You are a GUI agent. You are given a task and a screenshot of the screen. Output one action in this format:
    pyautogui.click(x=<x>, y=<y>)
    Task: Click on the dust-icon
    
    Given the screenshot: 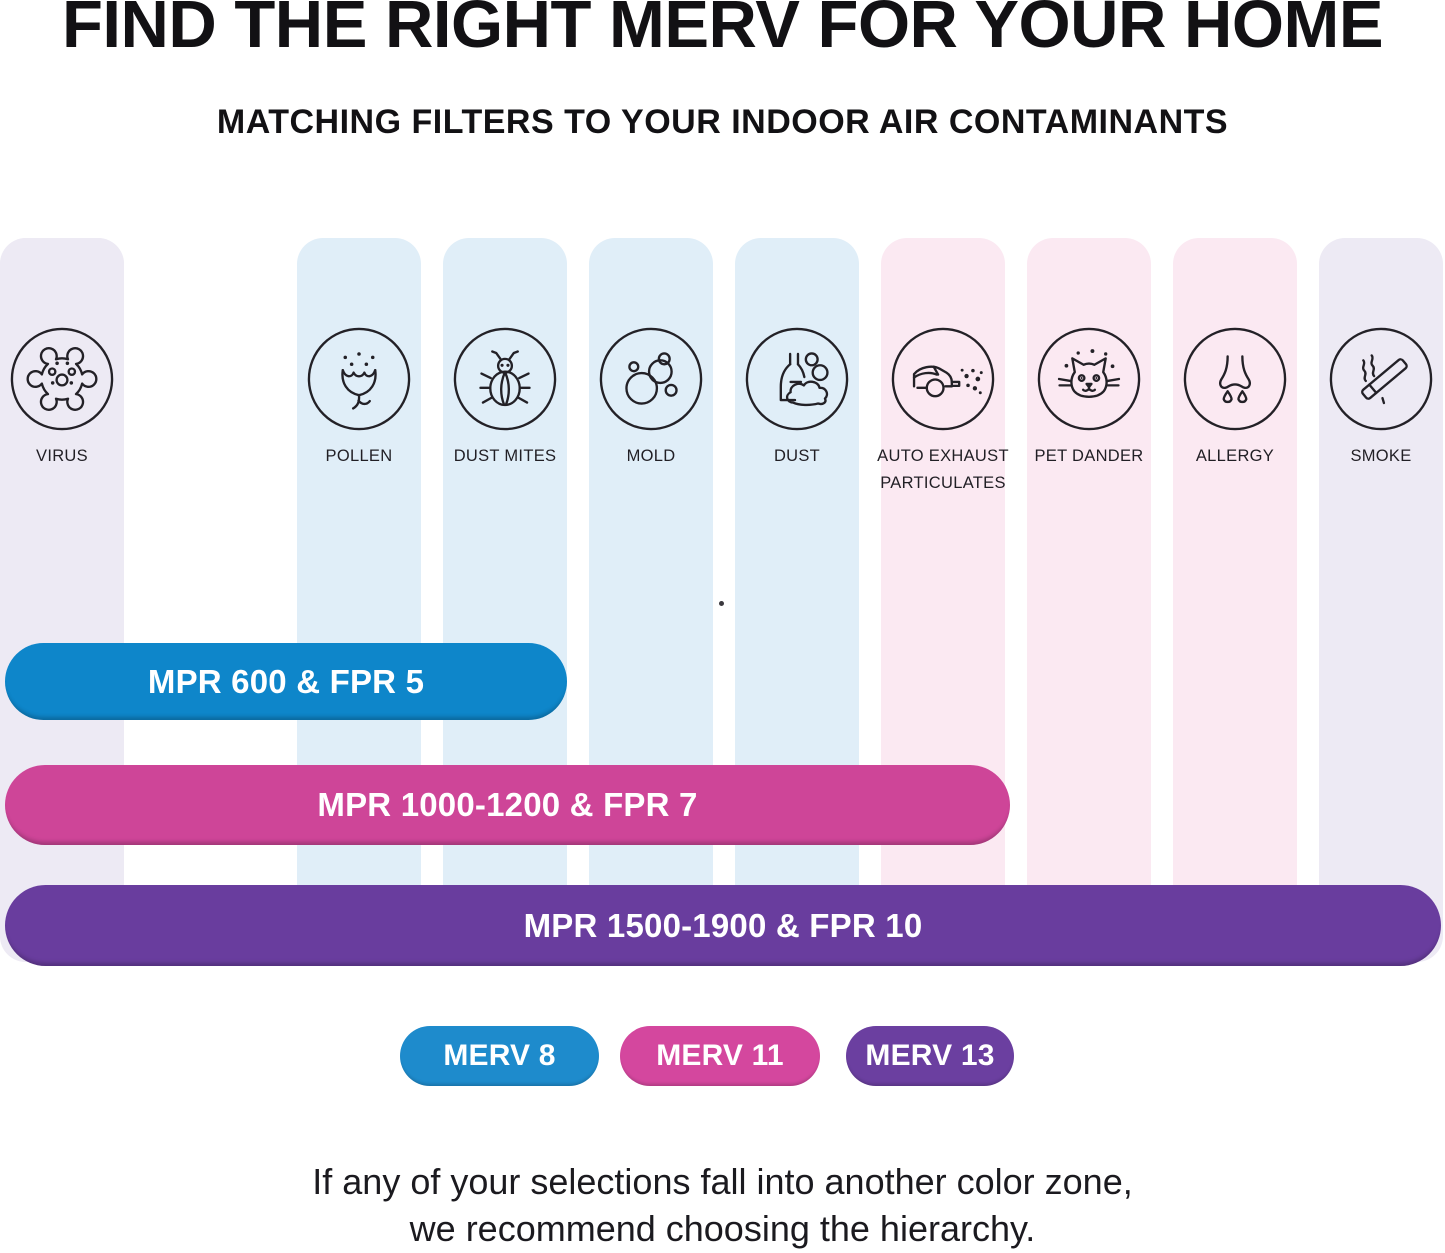 What is the action you would take?
    pyautogui.click(x=797, y=379)
    